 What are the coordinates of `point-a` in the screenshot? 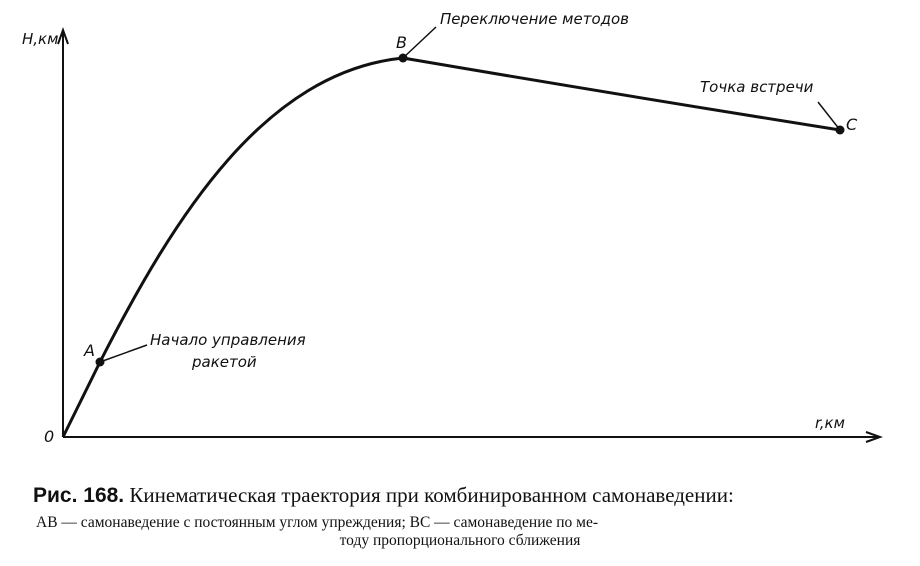 It's located at (100, 362).